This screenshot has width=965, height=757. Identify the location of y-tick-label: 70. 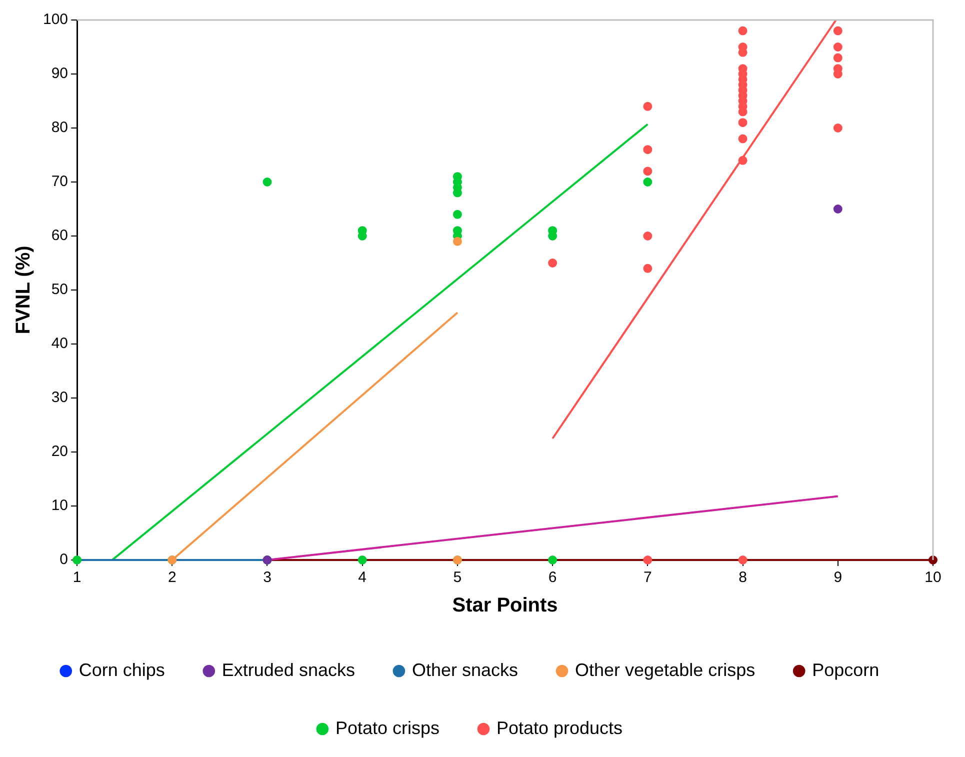
(59, 181).